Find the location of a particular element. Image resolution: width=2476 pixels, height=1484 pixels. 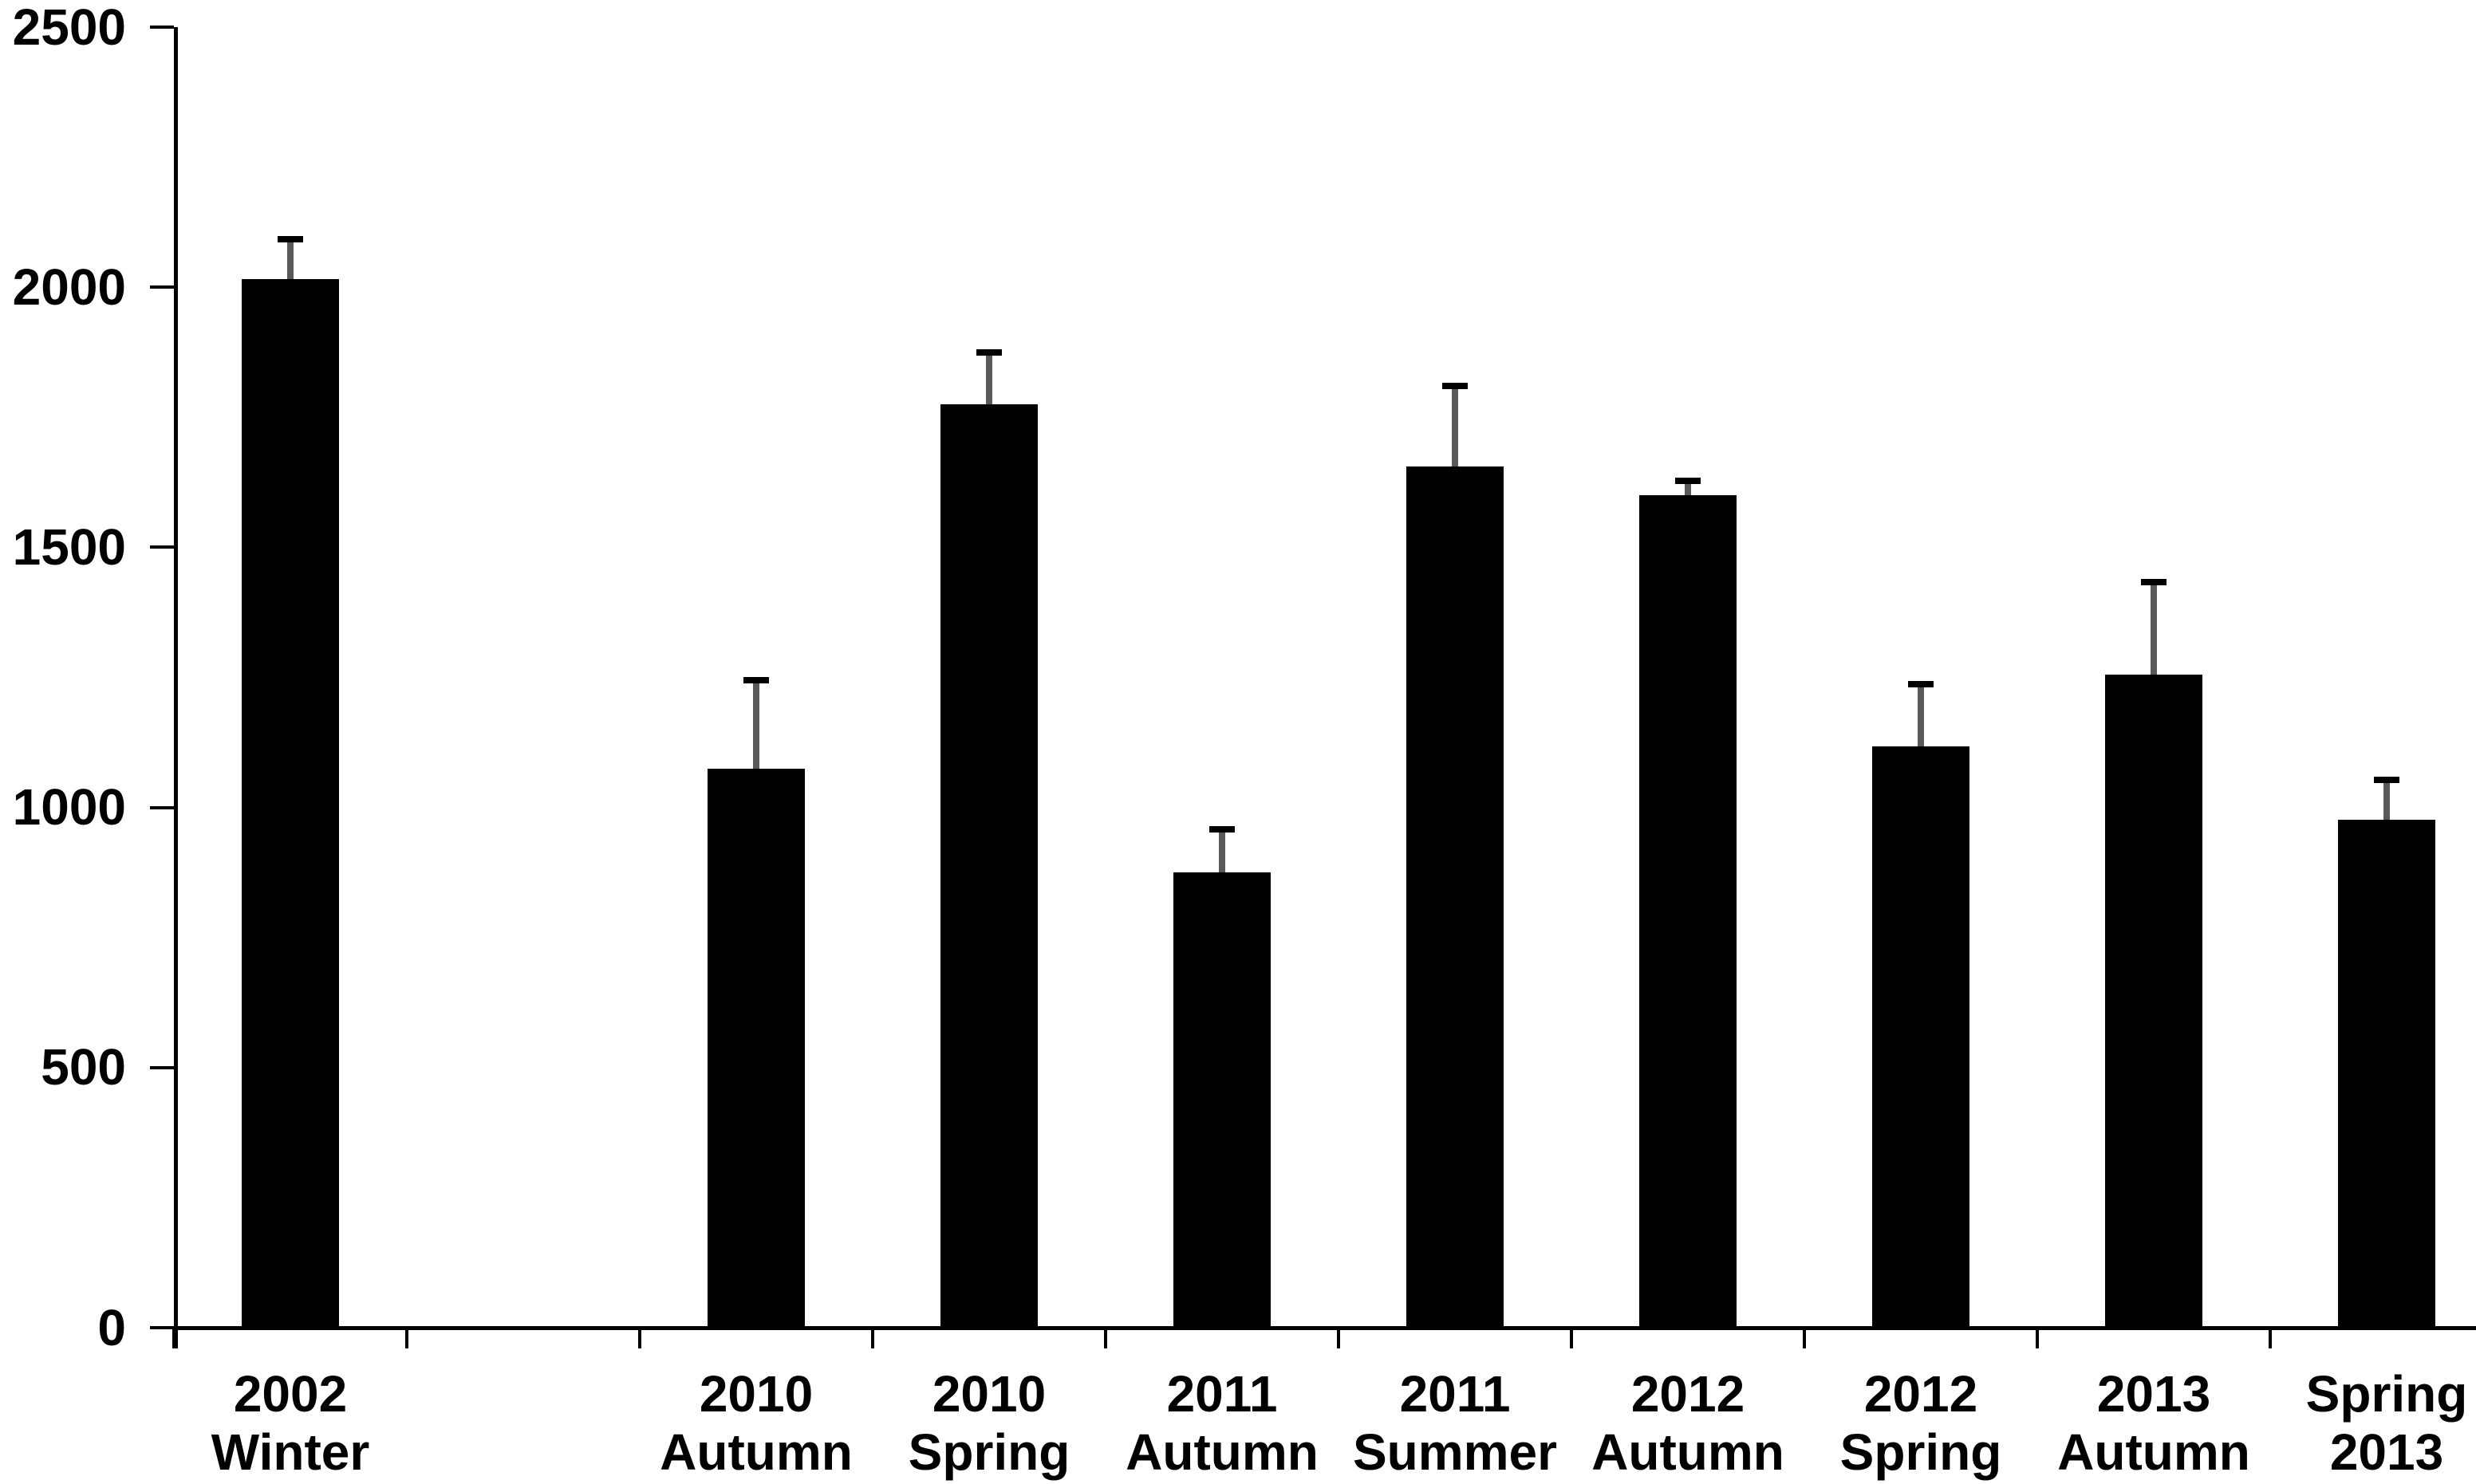

x-category-label: Spring 2013 is located at coordinates (2386, 1423).